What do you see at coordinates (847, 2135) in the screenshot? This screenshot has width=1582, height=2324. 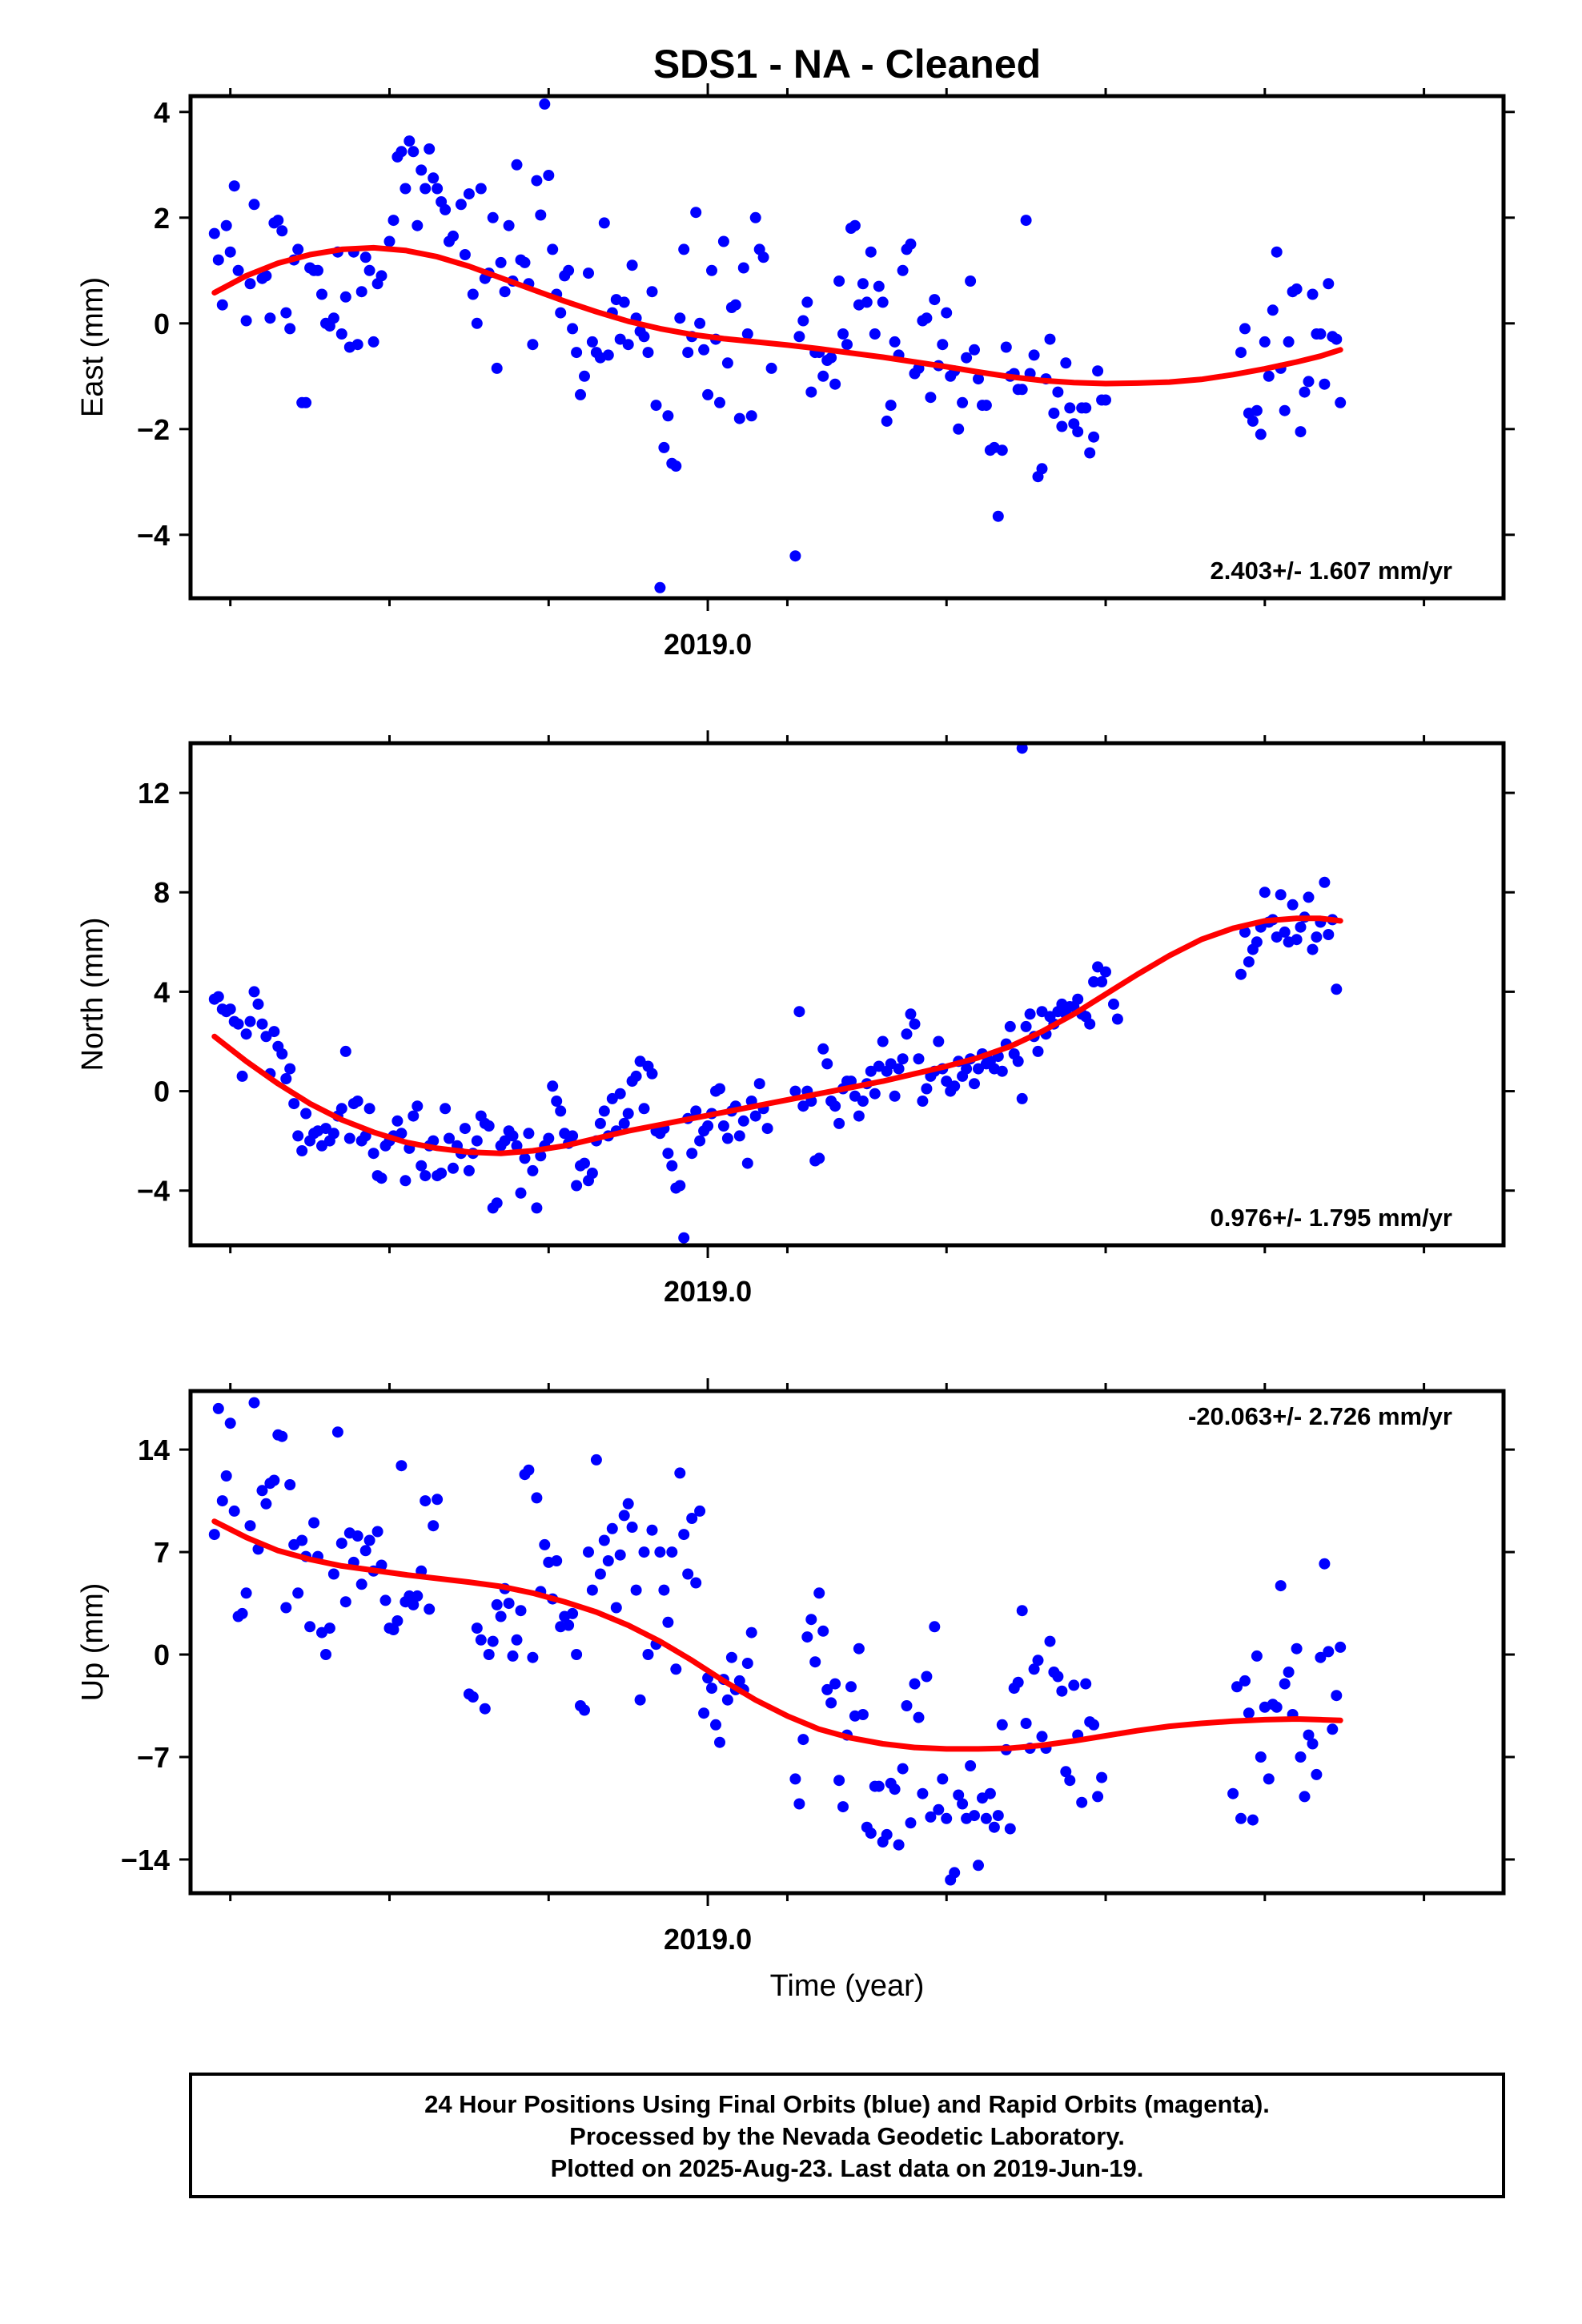 I see `footer-box` at bounding box center [847, 2135].